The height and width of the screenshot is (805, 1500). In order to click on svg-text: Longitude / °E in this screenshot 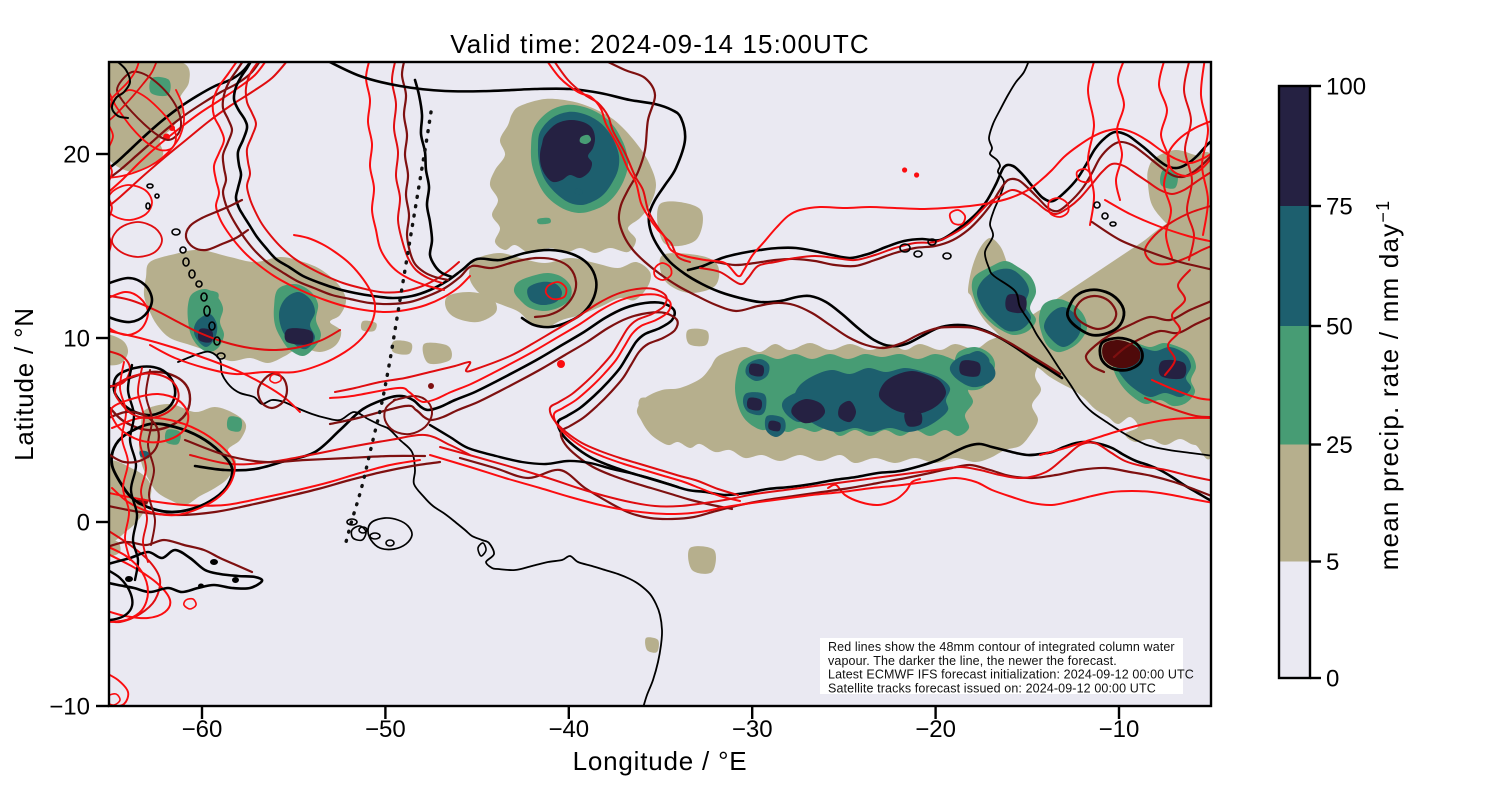, I will do `click(660, 761)`.